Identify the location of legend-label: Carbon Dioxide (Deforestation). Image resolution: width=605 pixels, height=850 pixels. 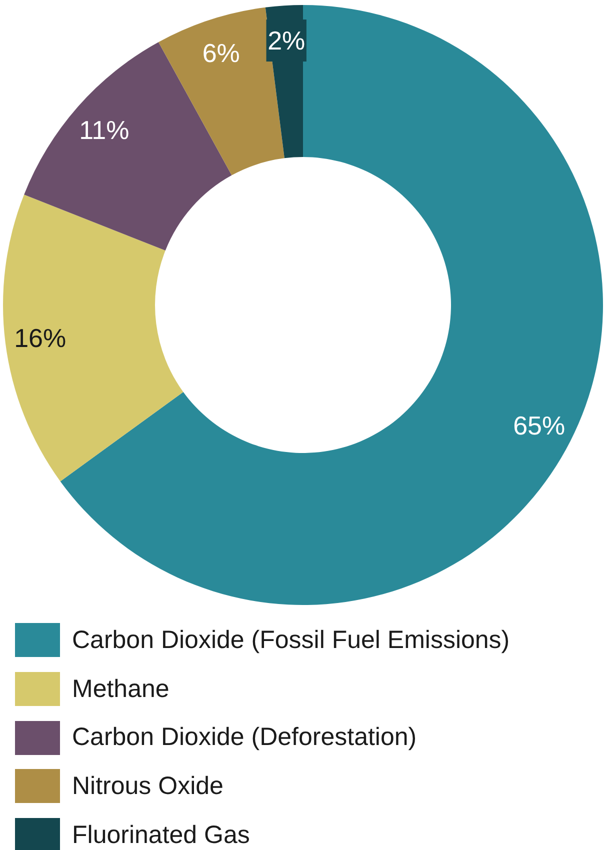
(244, 737).